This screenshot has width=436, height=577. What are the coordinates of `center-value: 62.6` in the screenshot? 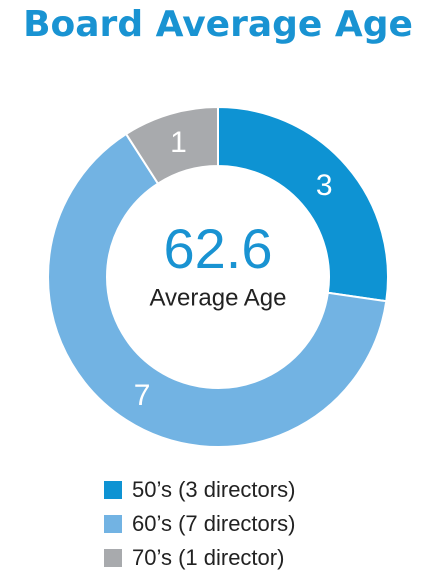 It's located at (218, 248).